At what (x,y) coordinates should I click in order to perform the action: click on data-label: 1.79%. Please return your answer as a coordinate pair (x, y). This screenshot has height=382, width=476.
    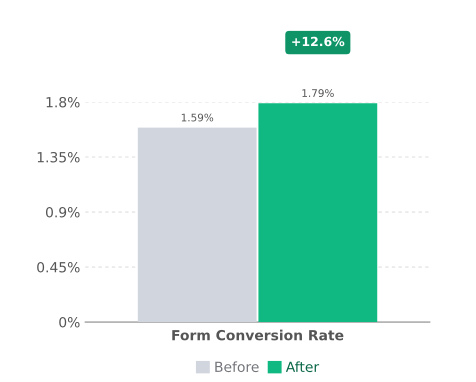
    Looking at the image, I should click on (318, 93).